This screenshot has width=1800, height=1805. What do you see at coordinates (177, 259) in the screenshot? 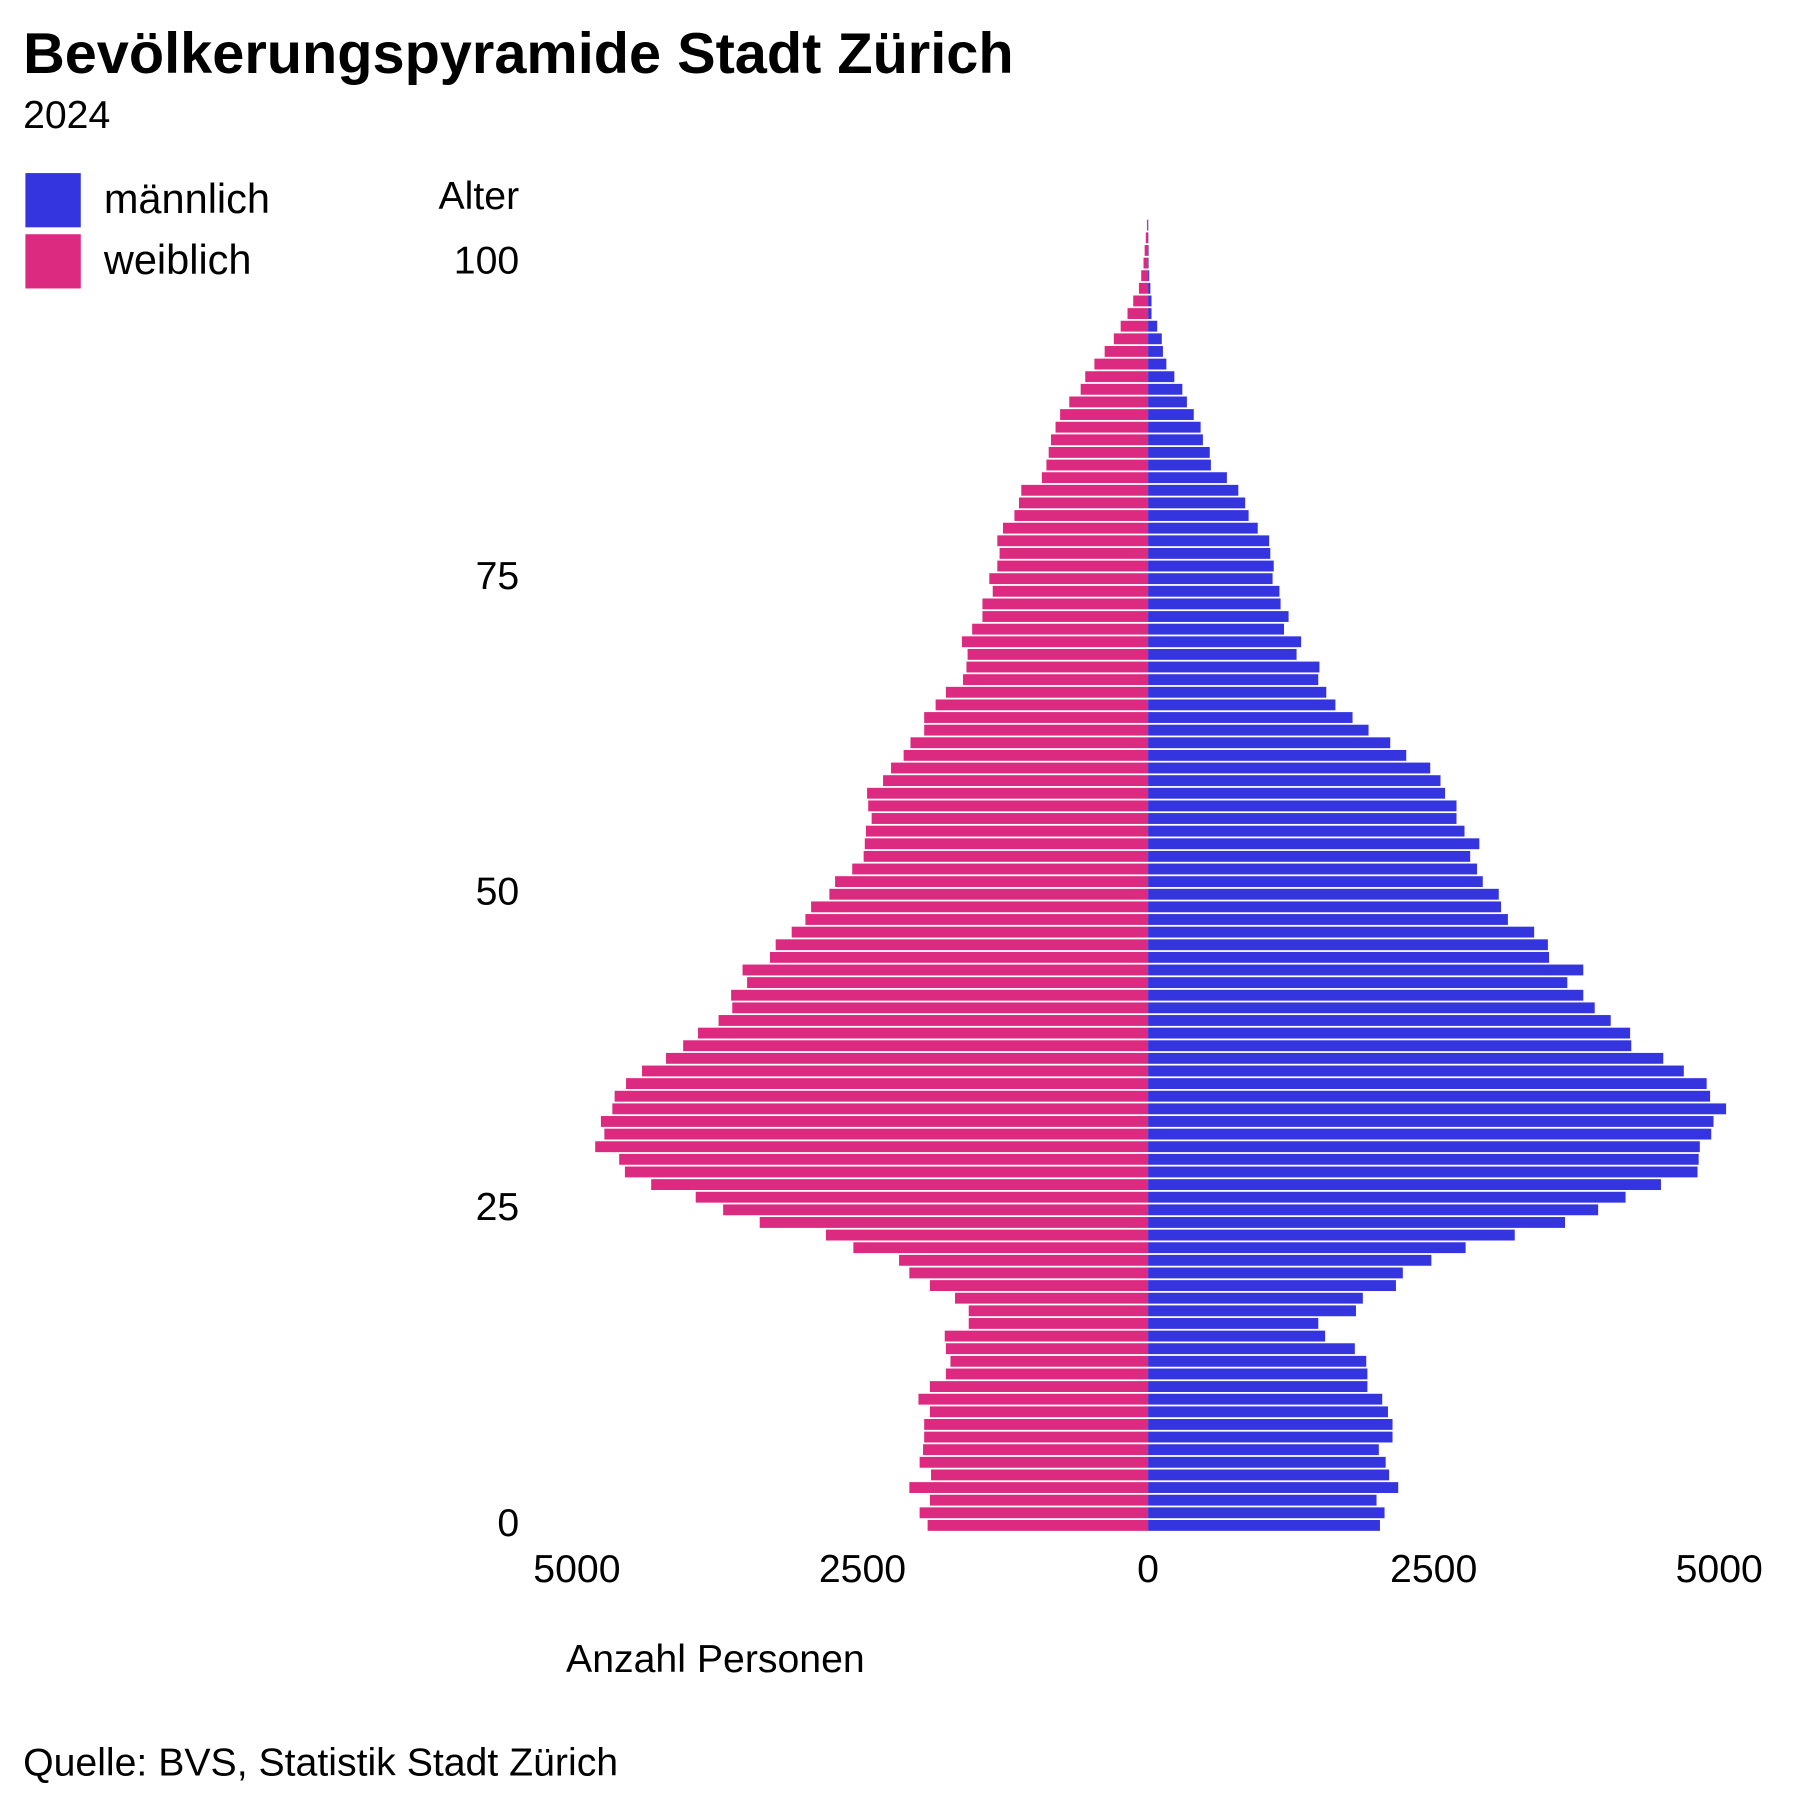
I see `legend-label: weiblich` at bounding box center [177, 259].